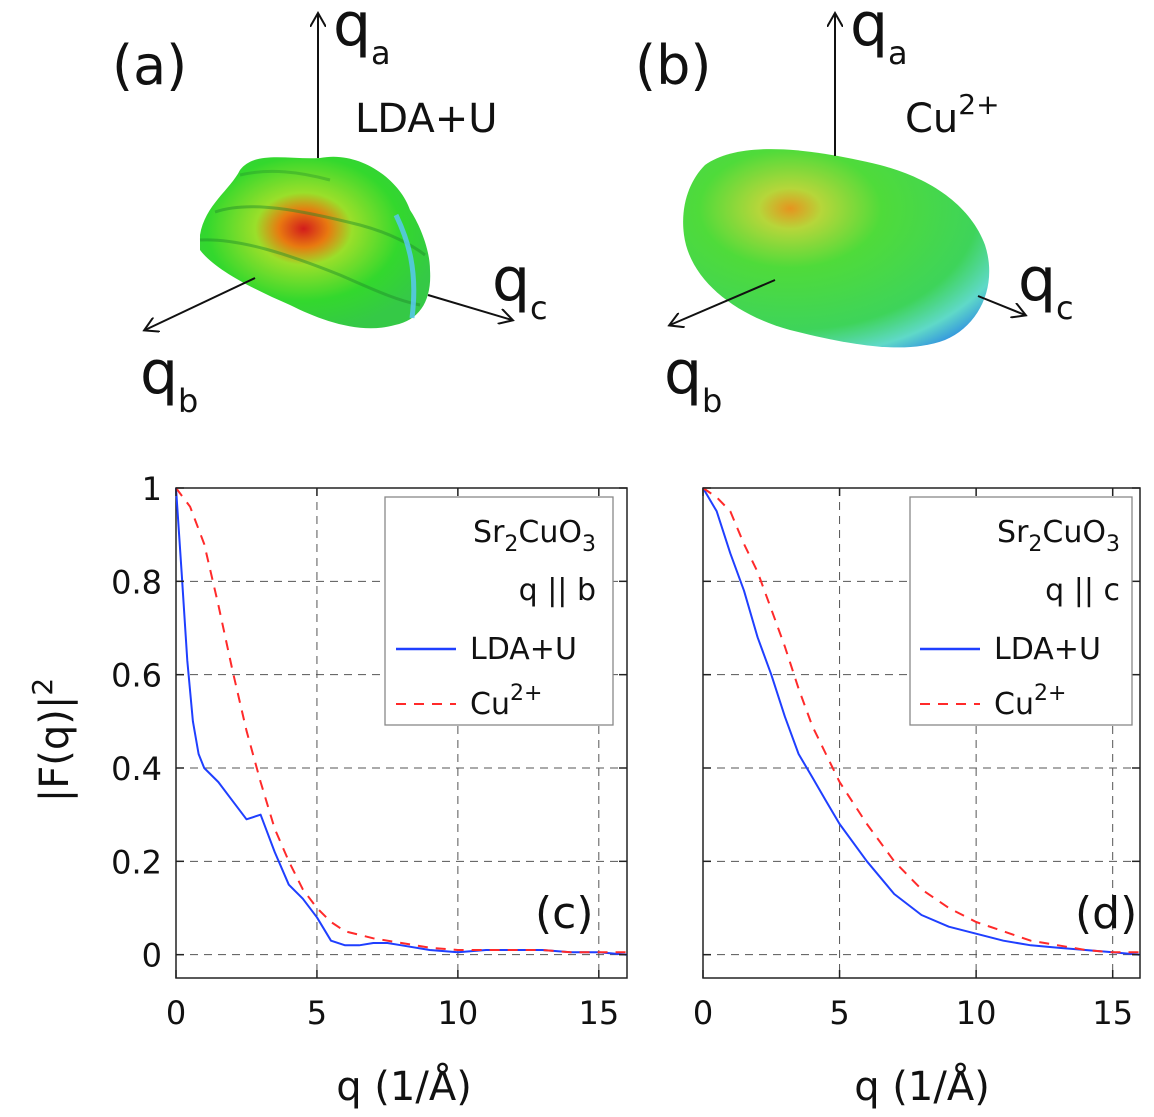 The image size is (1154, 1117). What do you see at coordinates (315, 242) in the screenshot?
I see `panel-a-shape` at bounding box center [315, 242].